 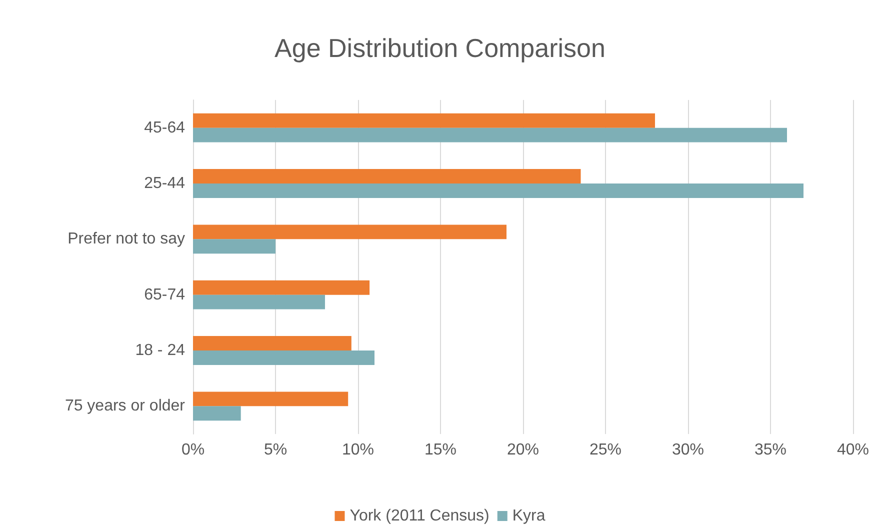 What do you see at coordinates (770, 450) in the screenshot?
I see `x-tick-label: 35%` at bounding box center [770, 450].